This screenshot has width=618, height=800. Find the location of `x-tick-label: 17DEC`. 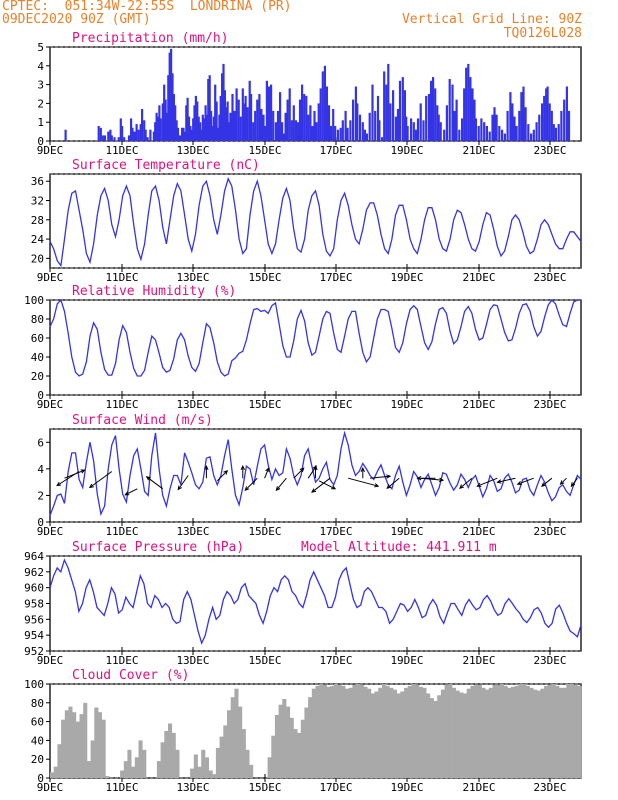

x-tick-label: 17DEC is located at coordinates (335, 660).